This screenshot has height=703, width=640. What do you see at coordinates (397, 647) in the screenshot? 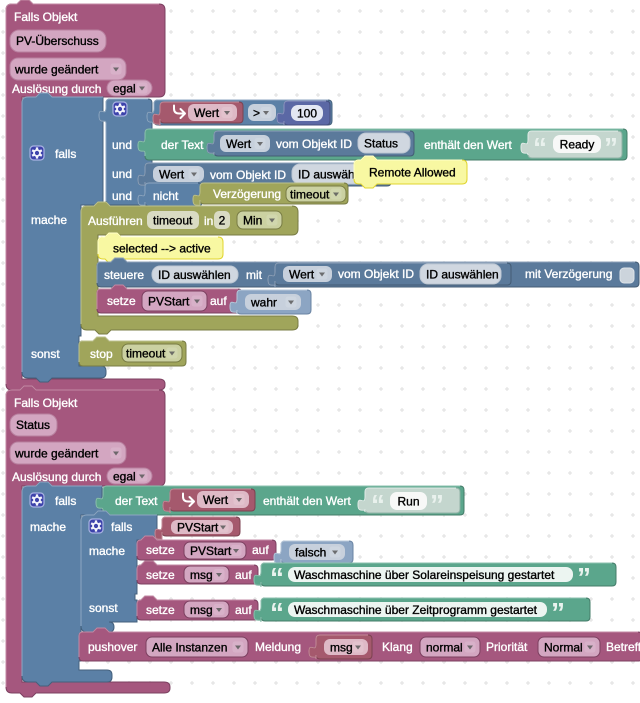
I see `svg-text: Klang` at bounding box center [397, 647].